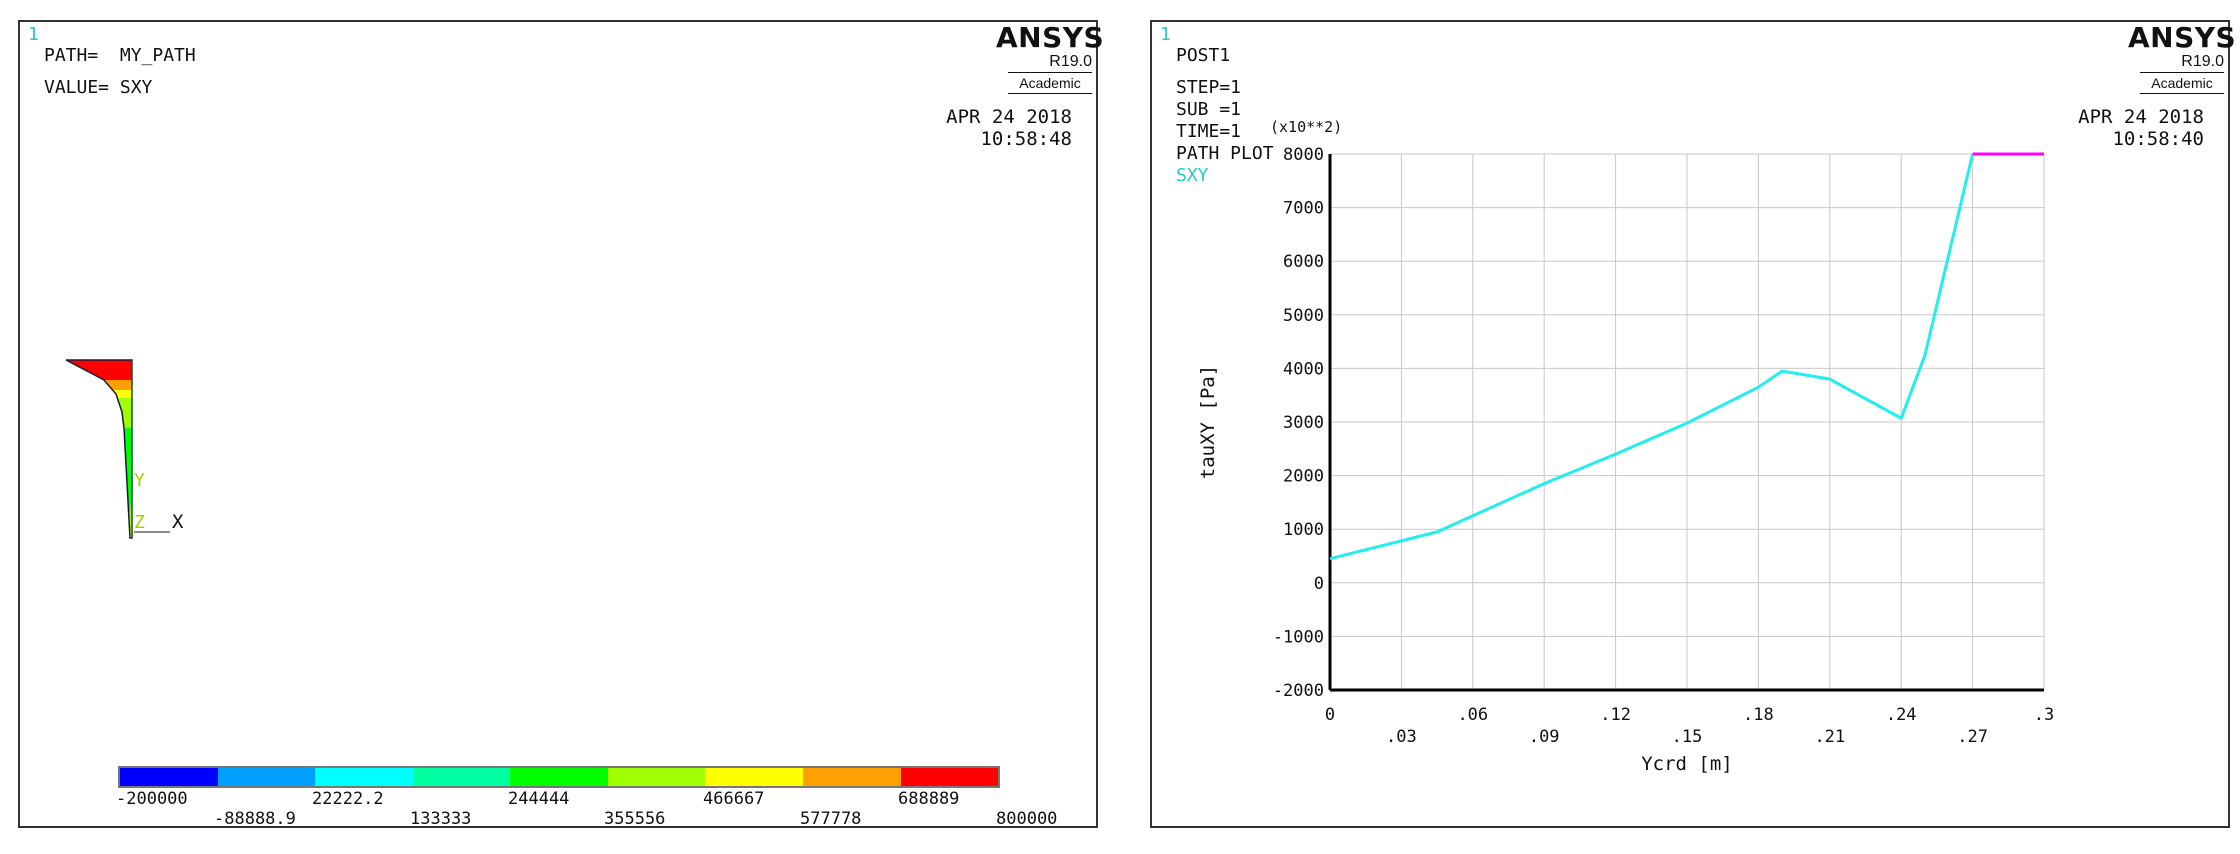 The height and width of the screenshot is (854, 2240). What do you see at coordinates (255, 819) in the screenshot?
I see `legend-label: -88888.9` at bounding box center [255, 819].